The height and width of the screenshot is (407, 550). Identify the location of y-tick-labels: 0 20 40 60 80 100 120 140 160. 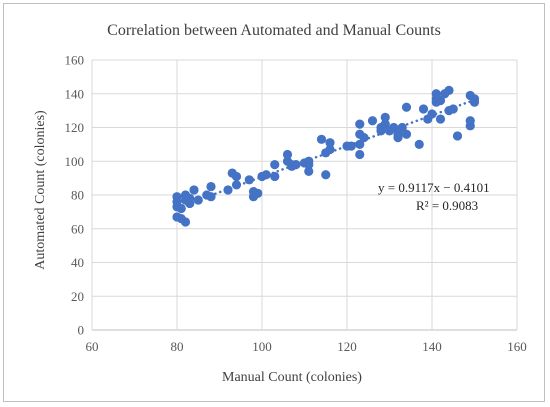
(75, 195).